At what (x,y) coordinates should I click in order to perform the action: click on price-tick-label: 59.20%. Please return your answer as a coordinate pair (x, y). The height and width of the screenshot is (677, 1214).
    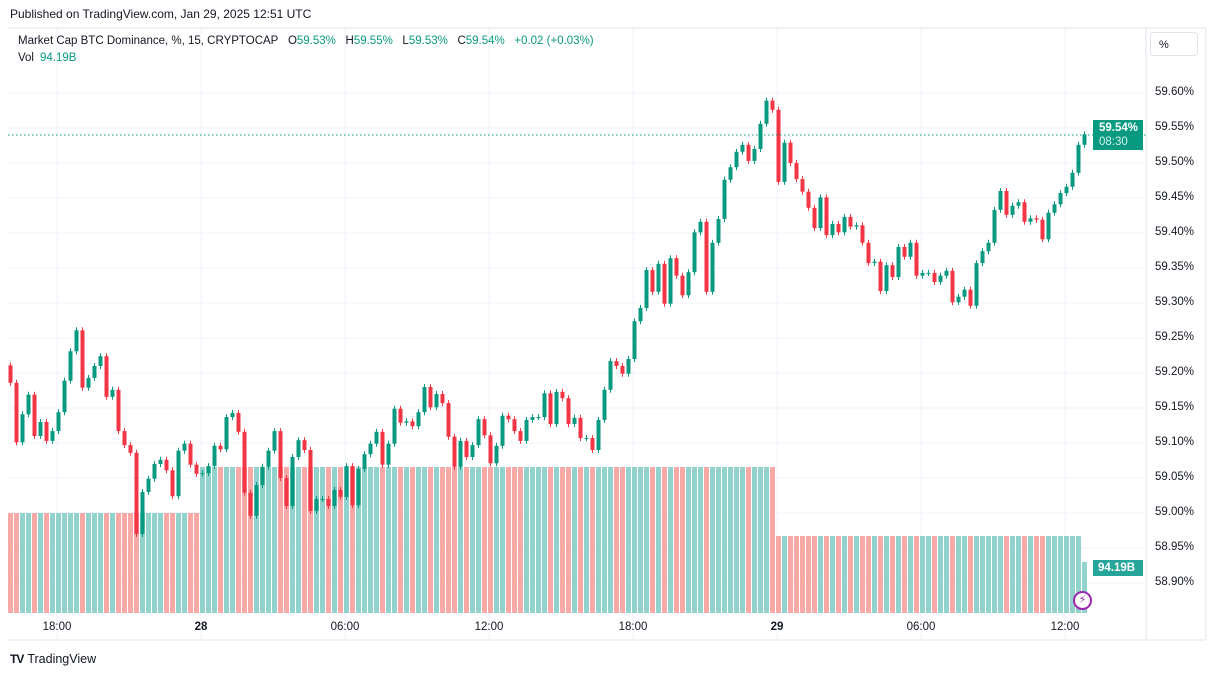
    Looking at the image, I should click on (1175, 372).